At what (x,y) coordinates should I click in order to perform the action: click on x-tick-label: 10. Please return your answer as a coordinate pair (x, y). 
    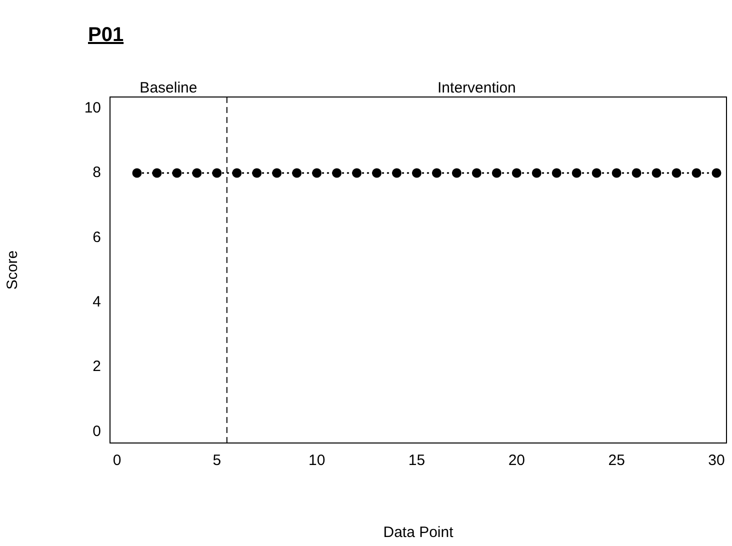
    Looking at the image, I should click on (317, 461).